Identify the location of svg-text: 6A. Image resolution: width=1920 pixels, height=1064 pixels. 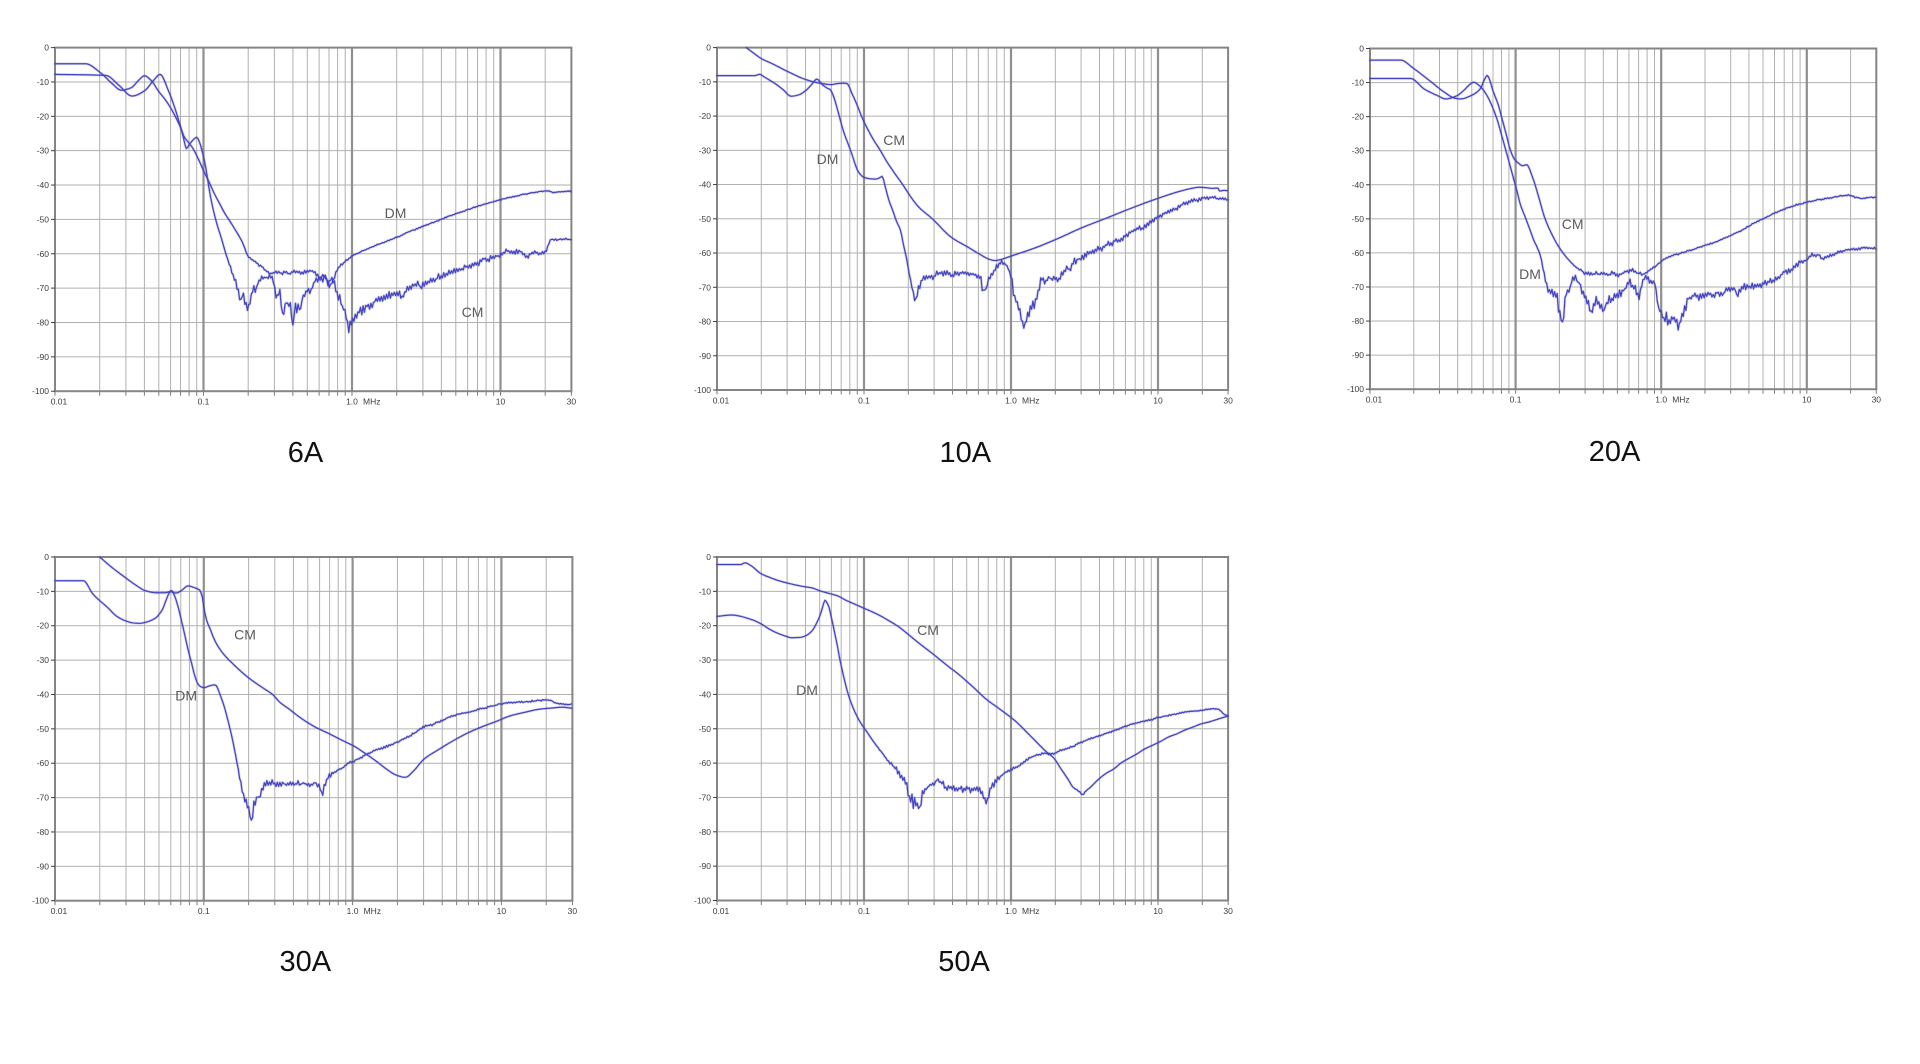
(306, 453).